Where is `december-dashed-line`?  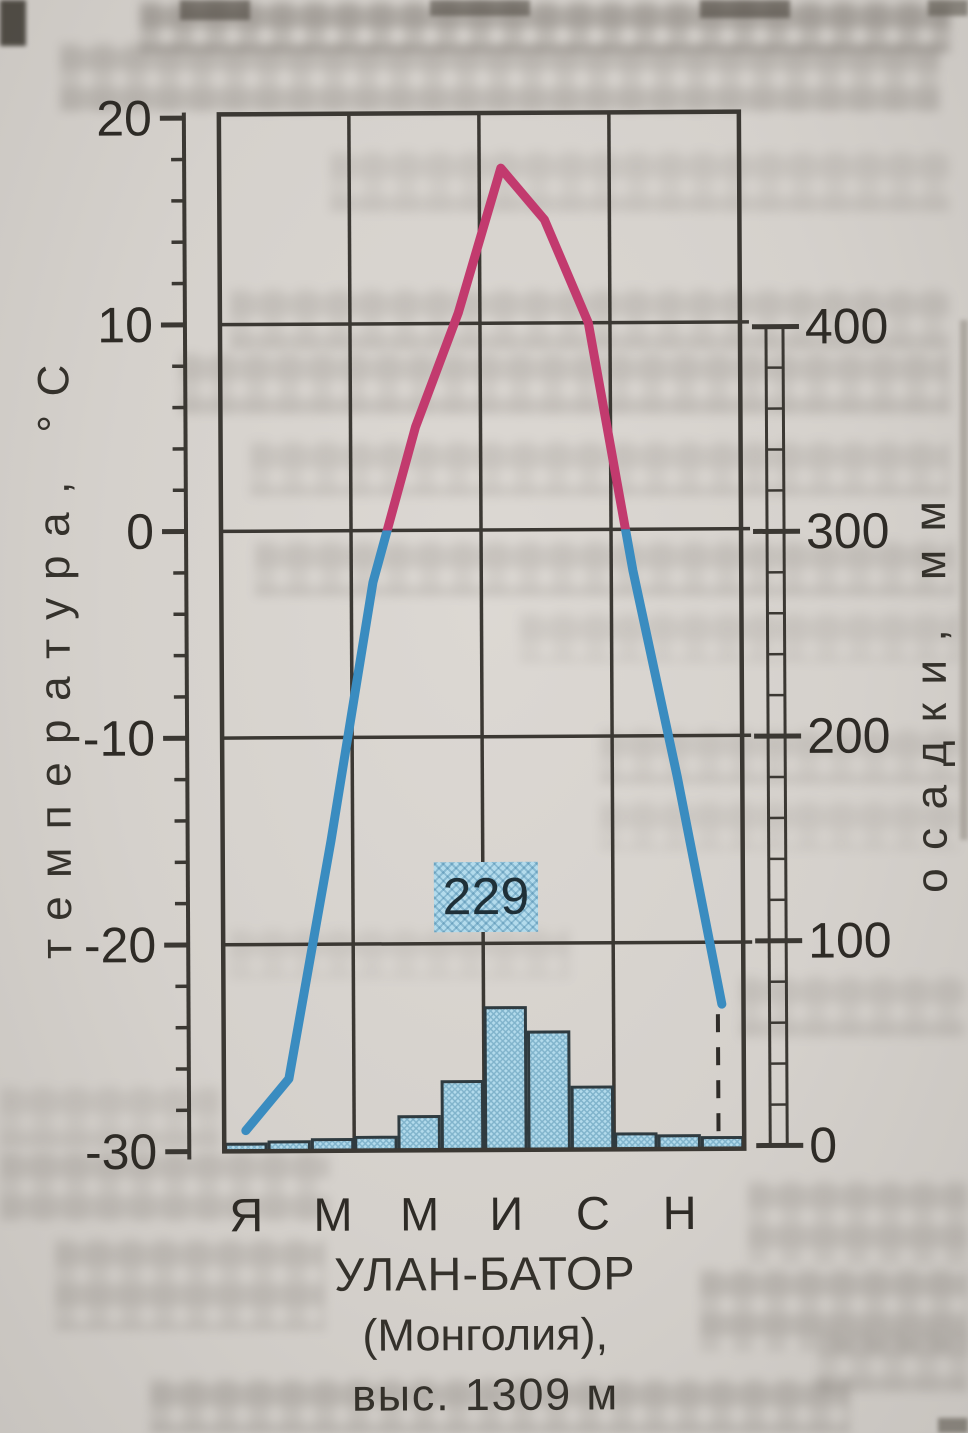
december-dashed-line is located at coordinates (718, 1077).